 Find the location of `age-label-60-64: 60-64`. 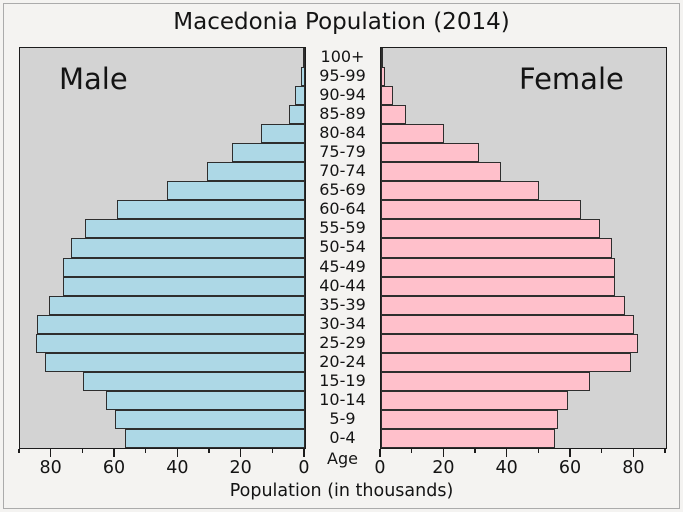

age-label-60-64: 60-64 is located at coordinates (342, 209).